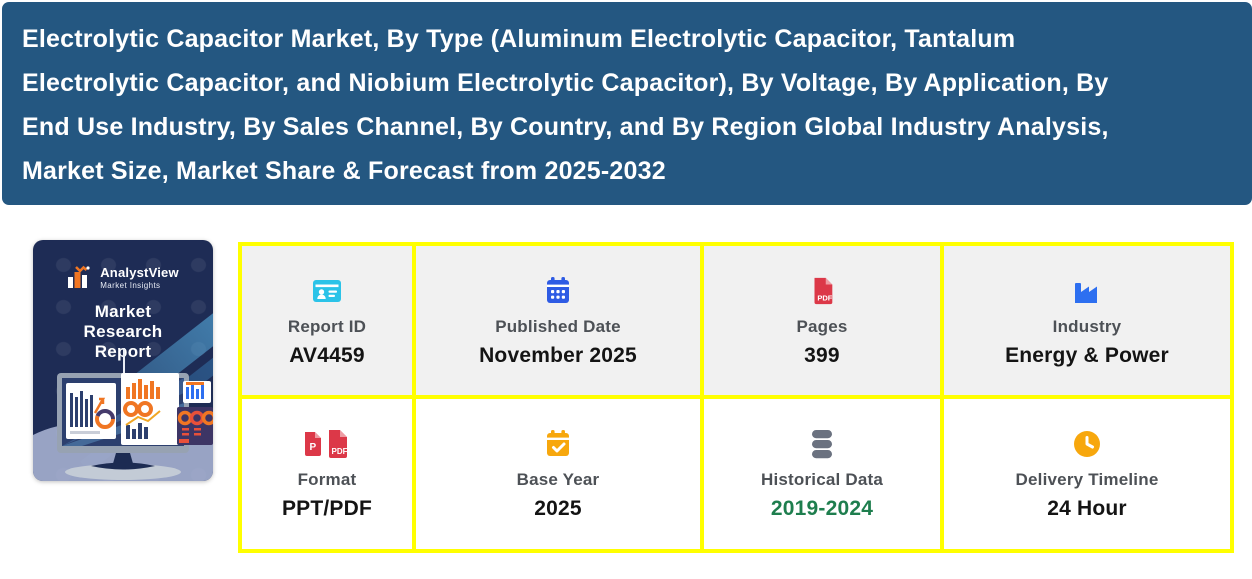 This screenshot has height=579, width=1252. Describe the element at coordinates (1087, 444) in the screenshot. I see `clock-icon` at that location.